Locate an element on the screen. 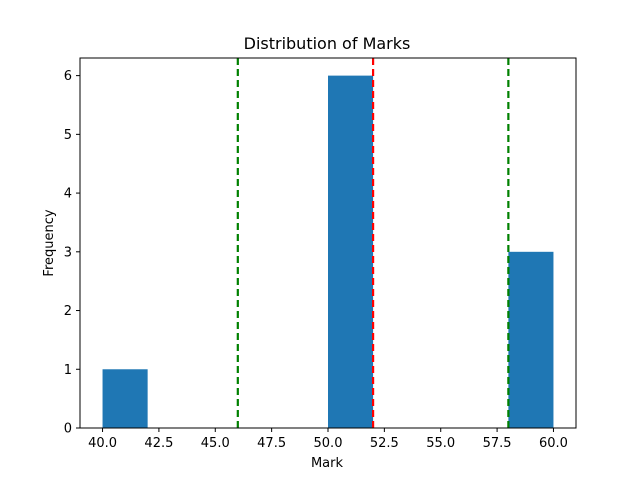 This screenshot has width=640, height=480. x-tick-label-4: 50.0 is located at coordinates (328, 443).